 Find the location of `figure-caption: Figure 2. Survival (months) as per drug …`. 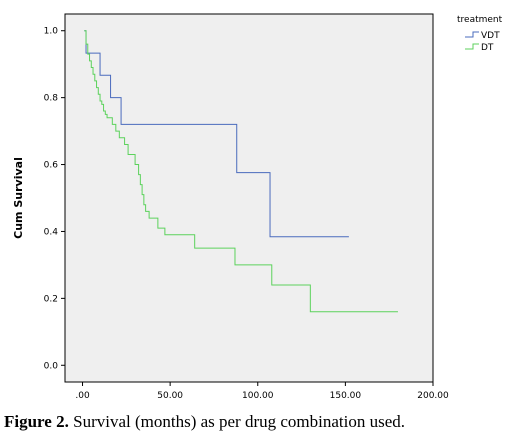

figure-caption: Figure 2. Survival (months) as per drug … is located at coordinates (257, 422).